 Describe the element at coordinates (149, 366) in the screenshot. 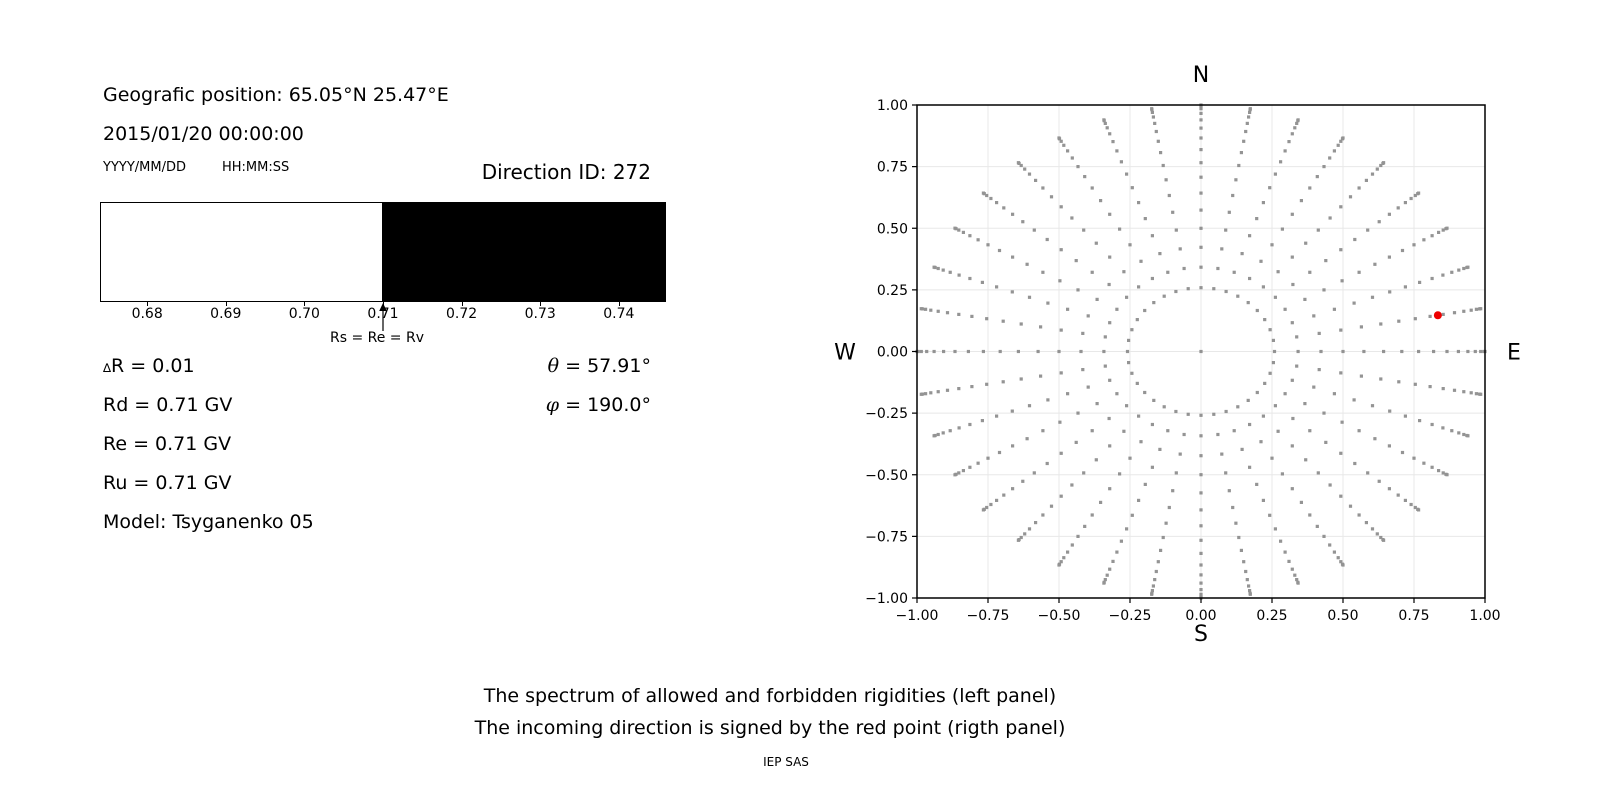

I see `delta-r-text: ∆R = 0.01` at that location.